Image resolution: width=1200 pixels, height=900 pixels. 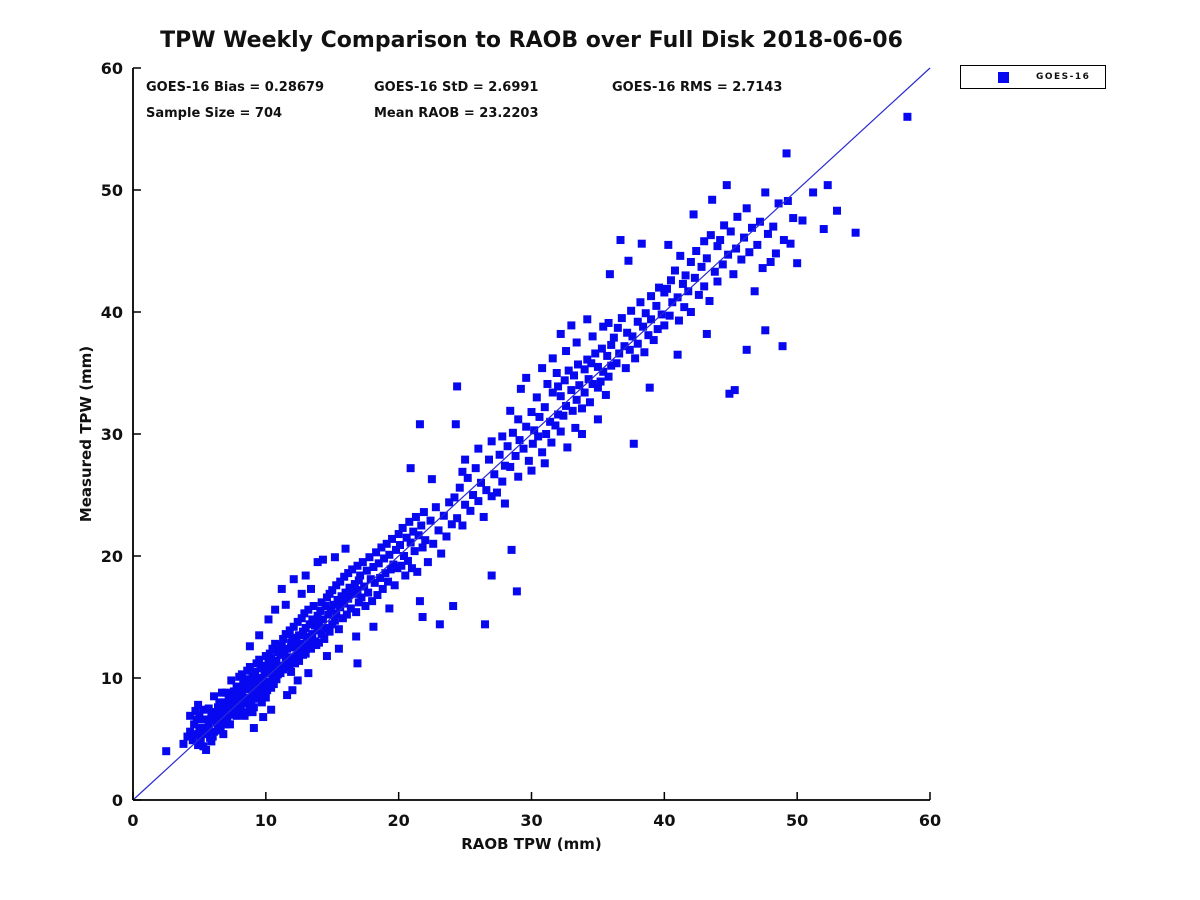 I want to click on y-tick-label: 30, so click(x=112, y=434).